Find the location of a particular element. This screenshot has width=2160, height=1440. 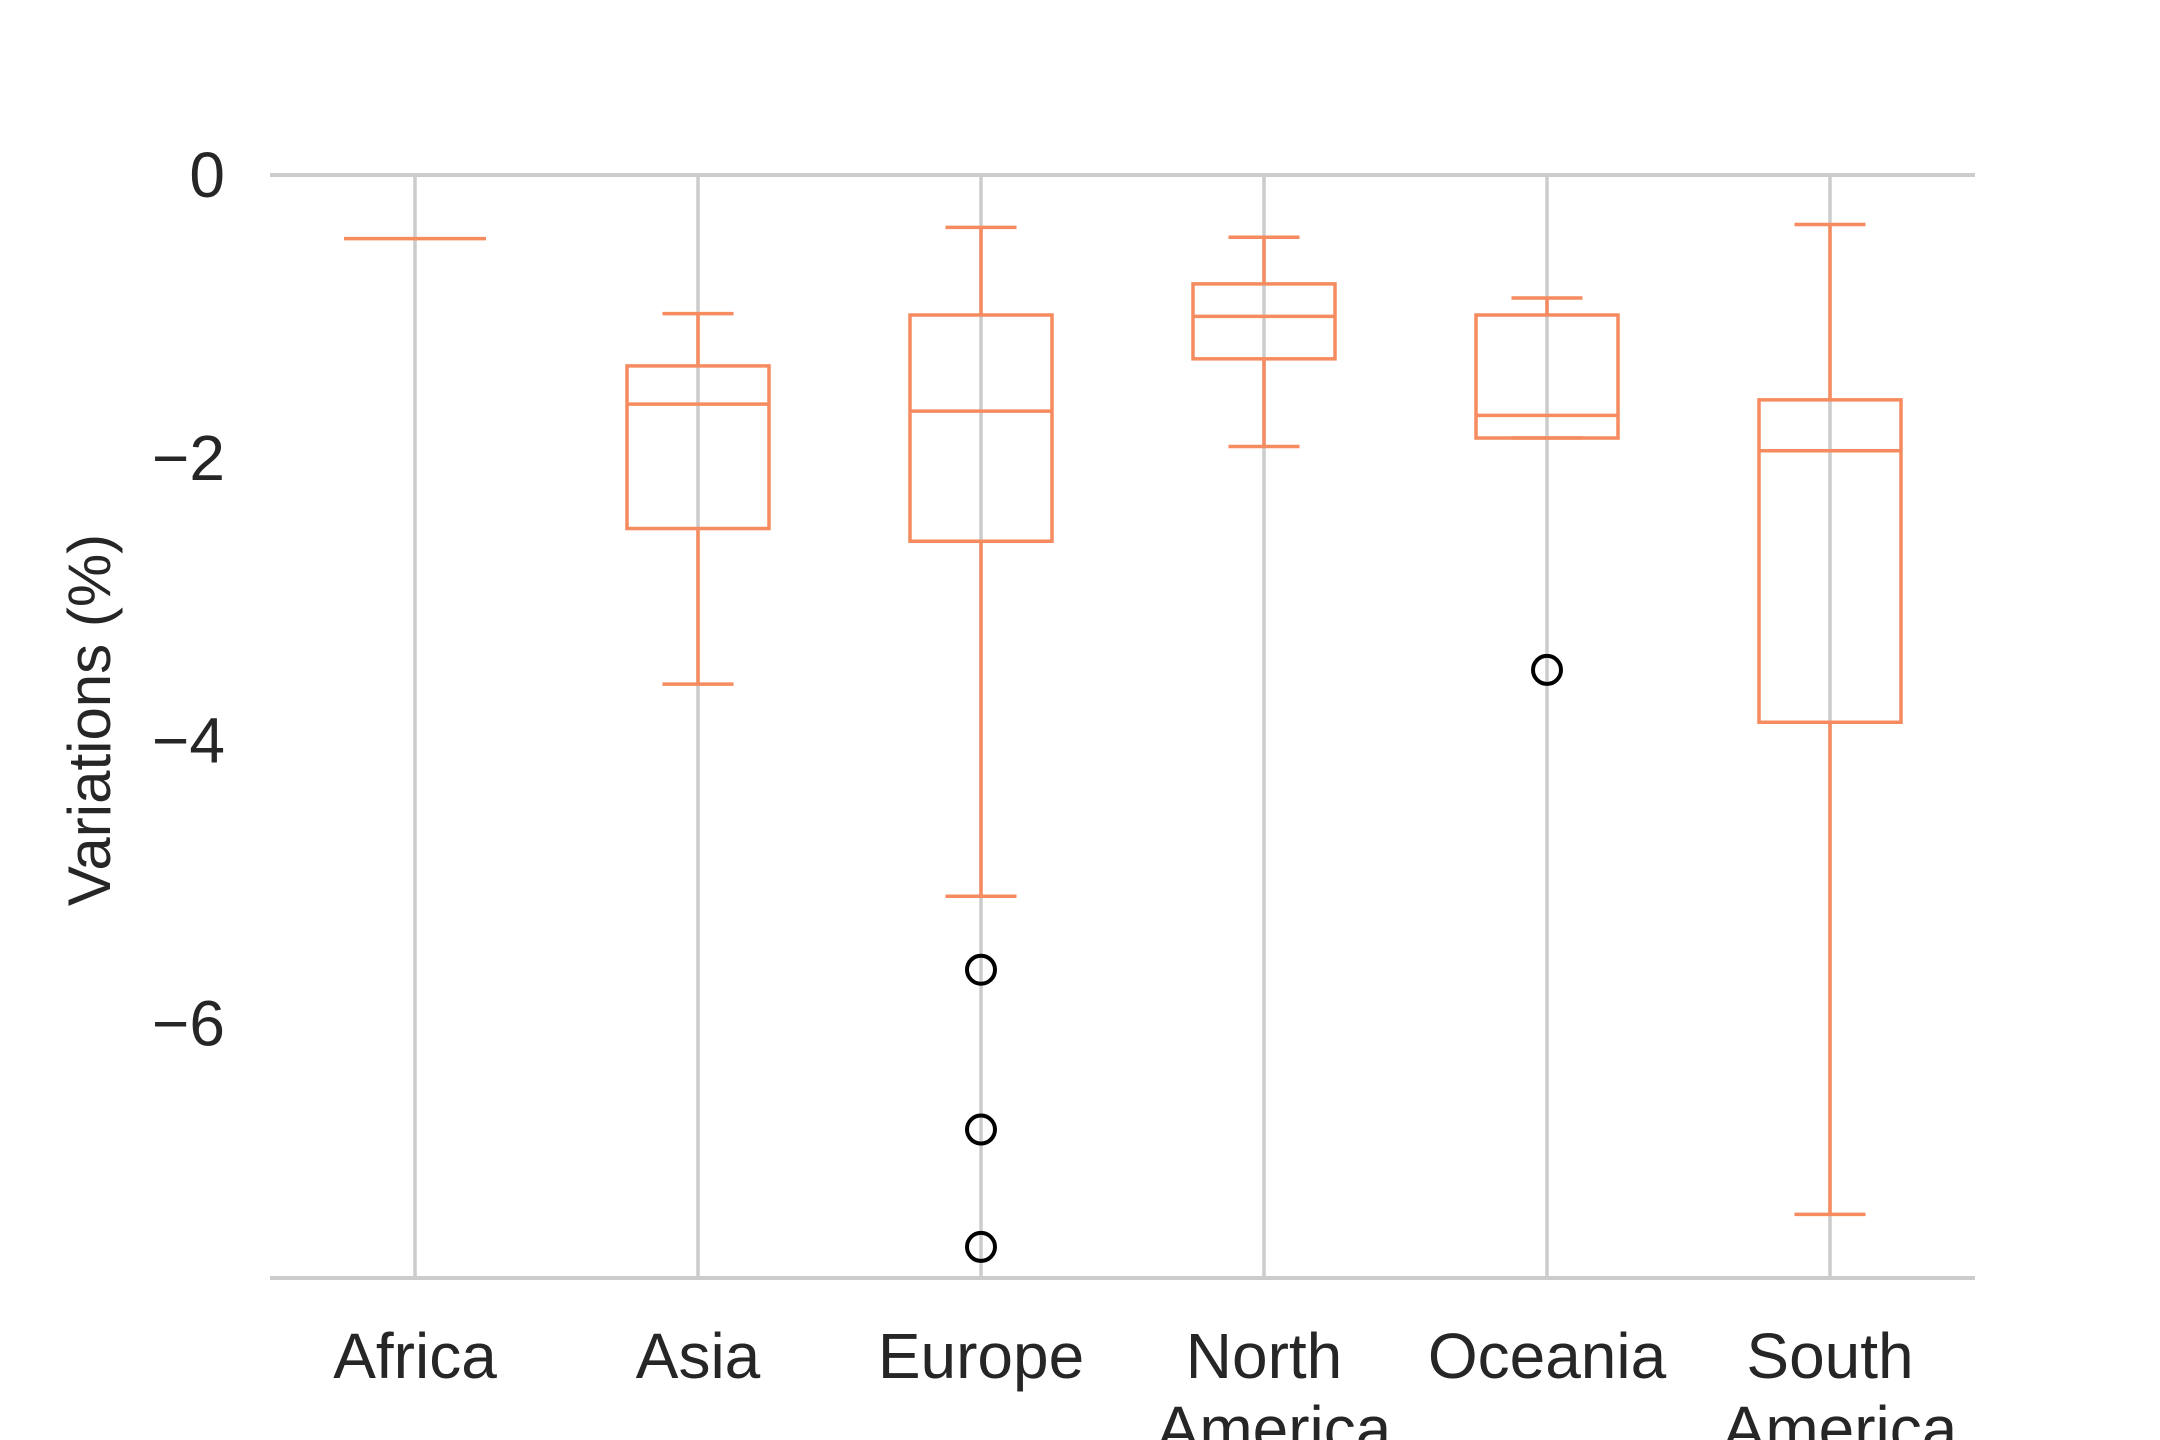

x-tick-label: North America is located at coordinates (1274, 1380).